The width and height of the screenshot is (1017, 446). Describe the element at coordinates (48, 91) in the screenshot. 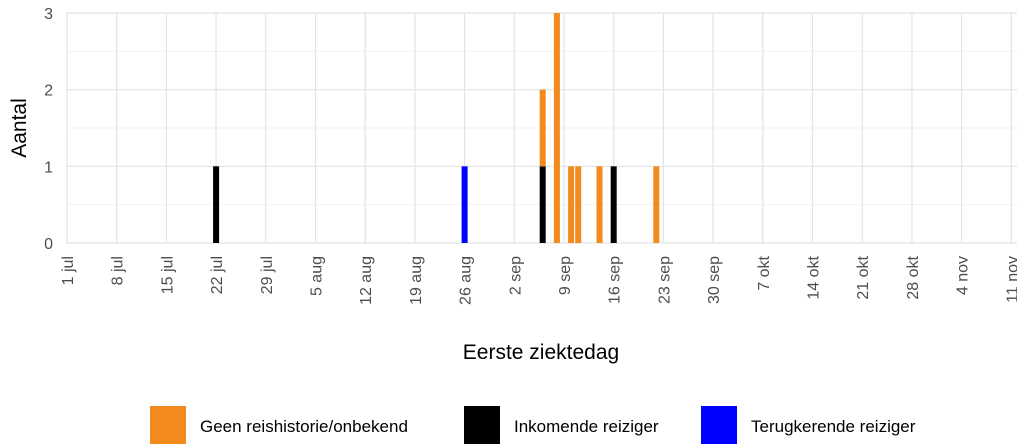

I see `y-tick-label: 2` at that location.